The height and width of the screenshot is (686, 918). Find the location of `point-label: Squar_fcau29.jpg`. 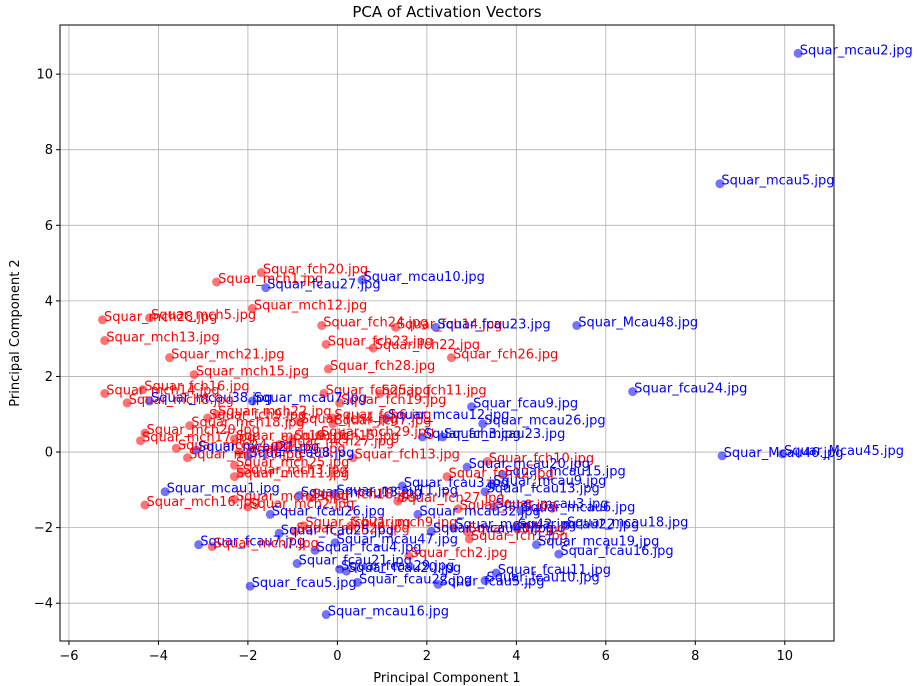

point-label: Squar_fcau29.jpg is located at coordinates (397, 566).